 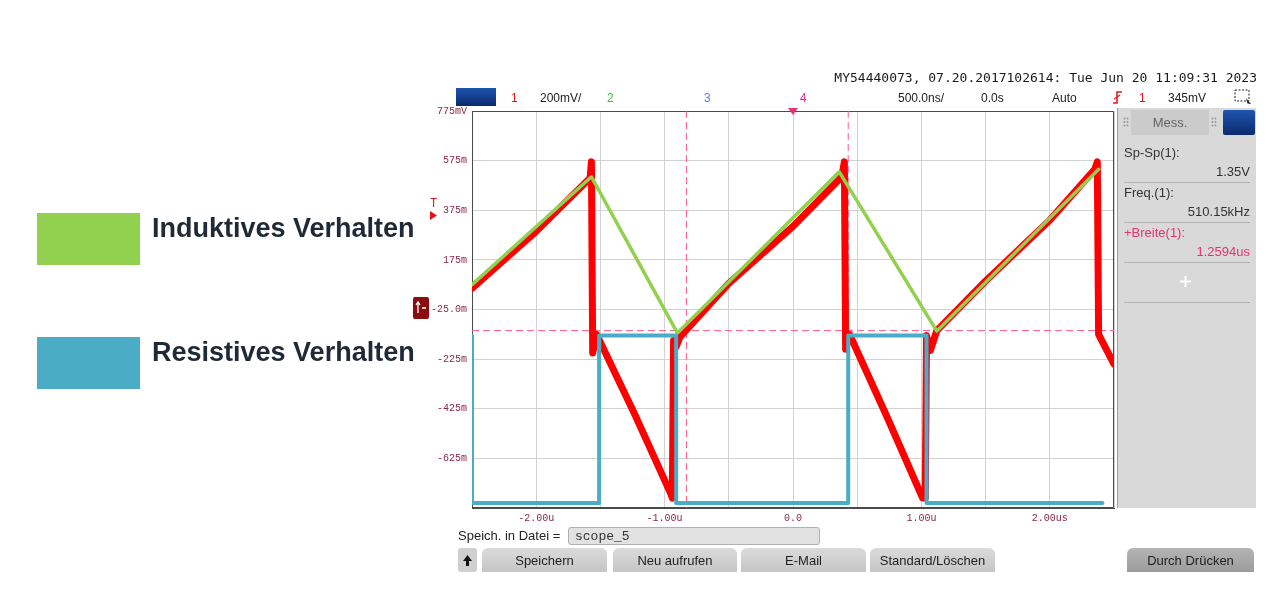 What do you see at coordinates (451, 359) in the screenshot?
I see `y-tick-label: -225m` at bounding box center [451, 359].